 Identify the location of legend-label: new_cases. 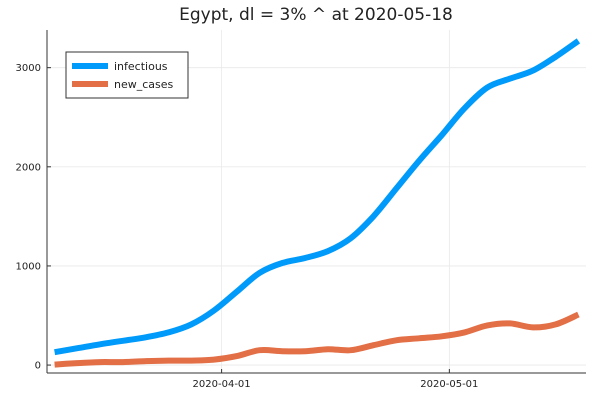
(144, 84).